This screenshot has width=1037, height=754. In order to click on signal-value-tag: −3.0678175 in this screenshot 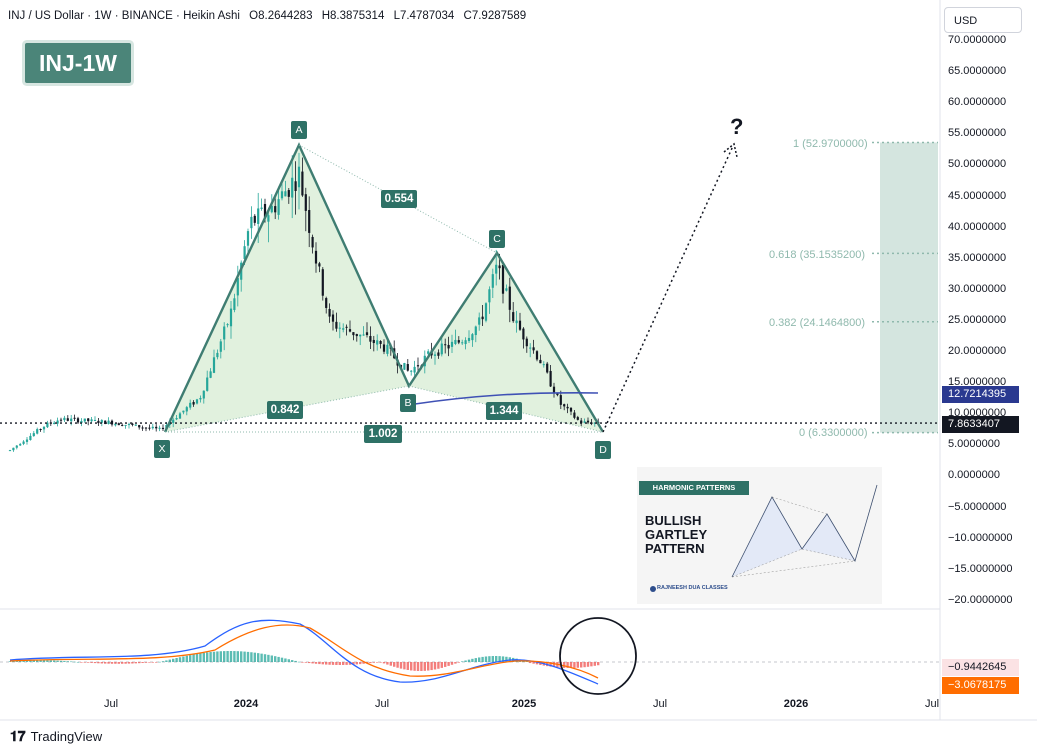, I will do `click(980, 685)`.